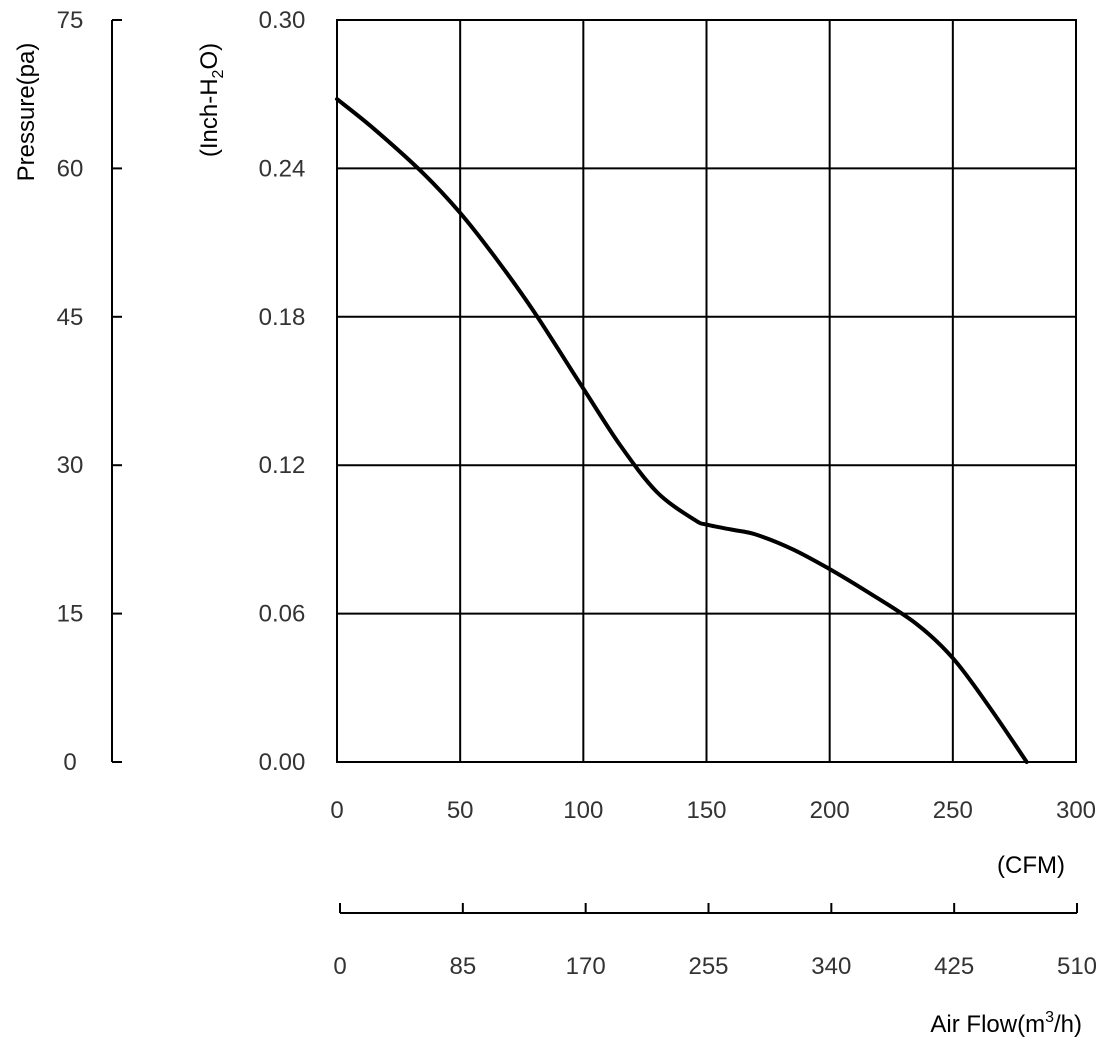  I want to click on x-primary-tick-label: 150, so click(706, 810).